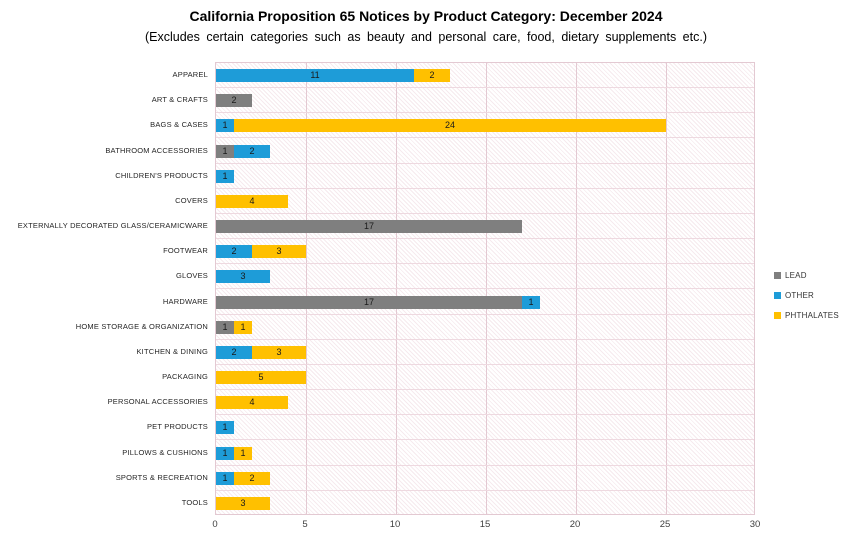 Image resolution: width=852 pixels, height=542 pixels. I want to click on category-label: BATHROOM ACCESSORIES, so click(156, 150).